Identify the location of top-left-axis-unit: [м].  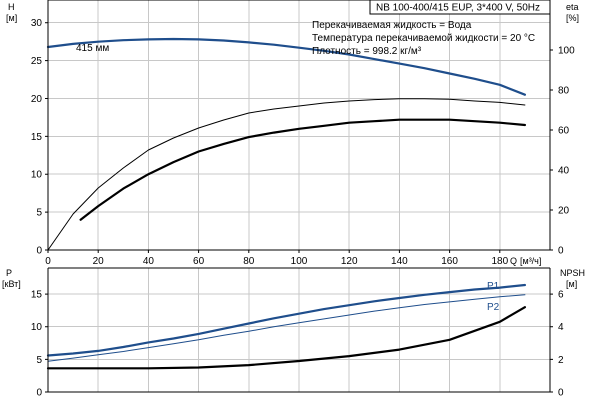
(11, 18).